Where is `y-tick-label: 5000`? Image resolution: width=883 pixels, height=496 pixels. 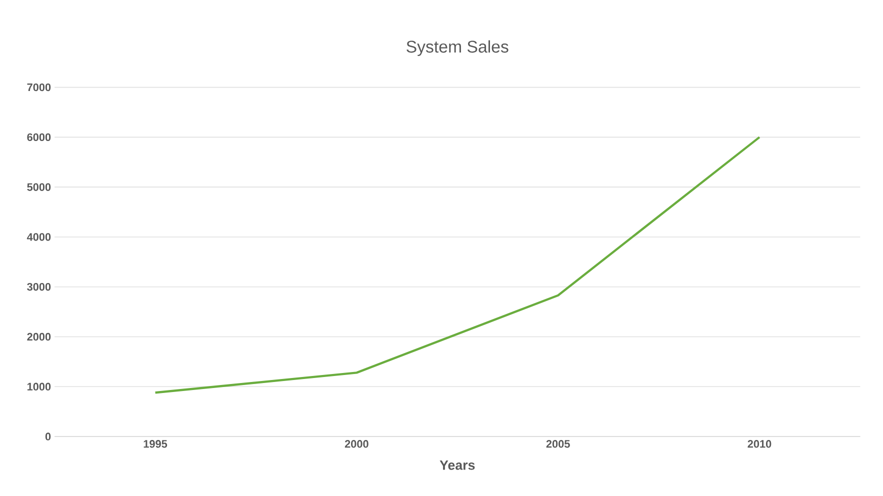
y-tick-label: 5000 is located at coordinates (39, 187).